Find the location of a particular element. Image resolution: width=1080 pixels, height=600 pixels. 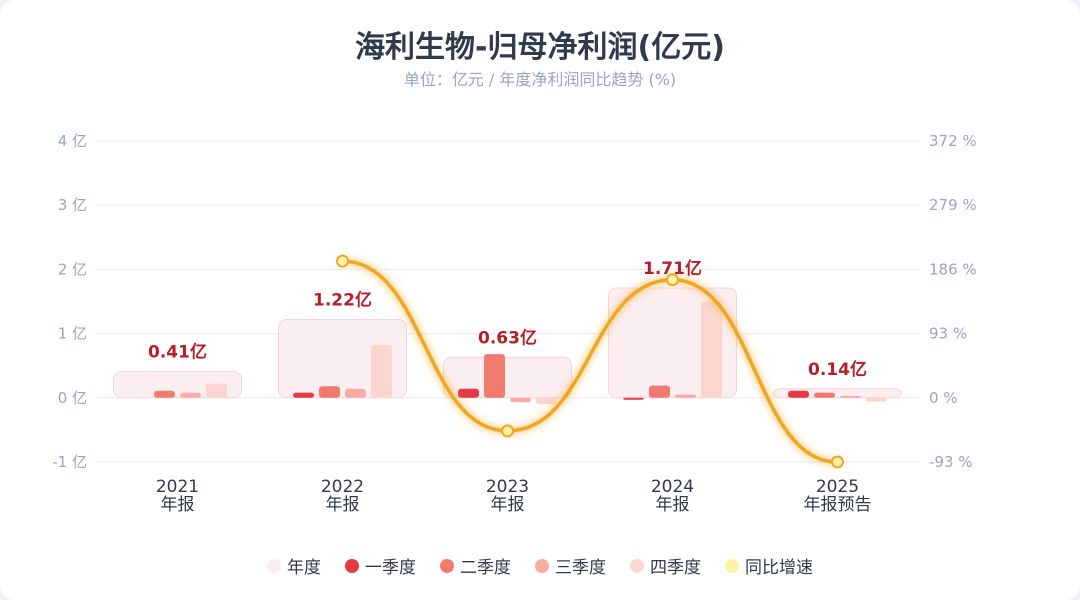

legend-label: 三季度 is located at coordinates (580, 568).